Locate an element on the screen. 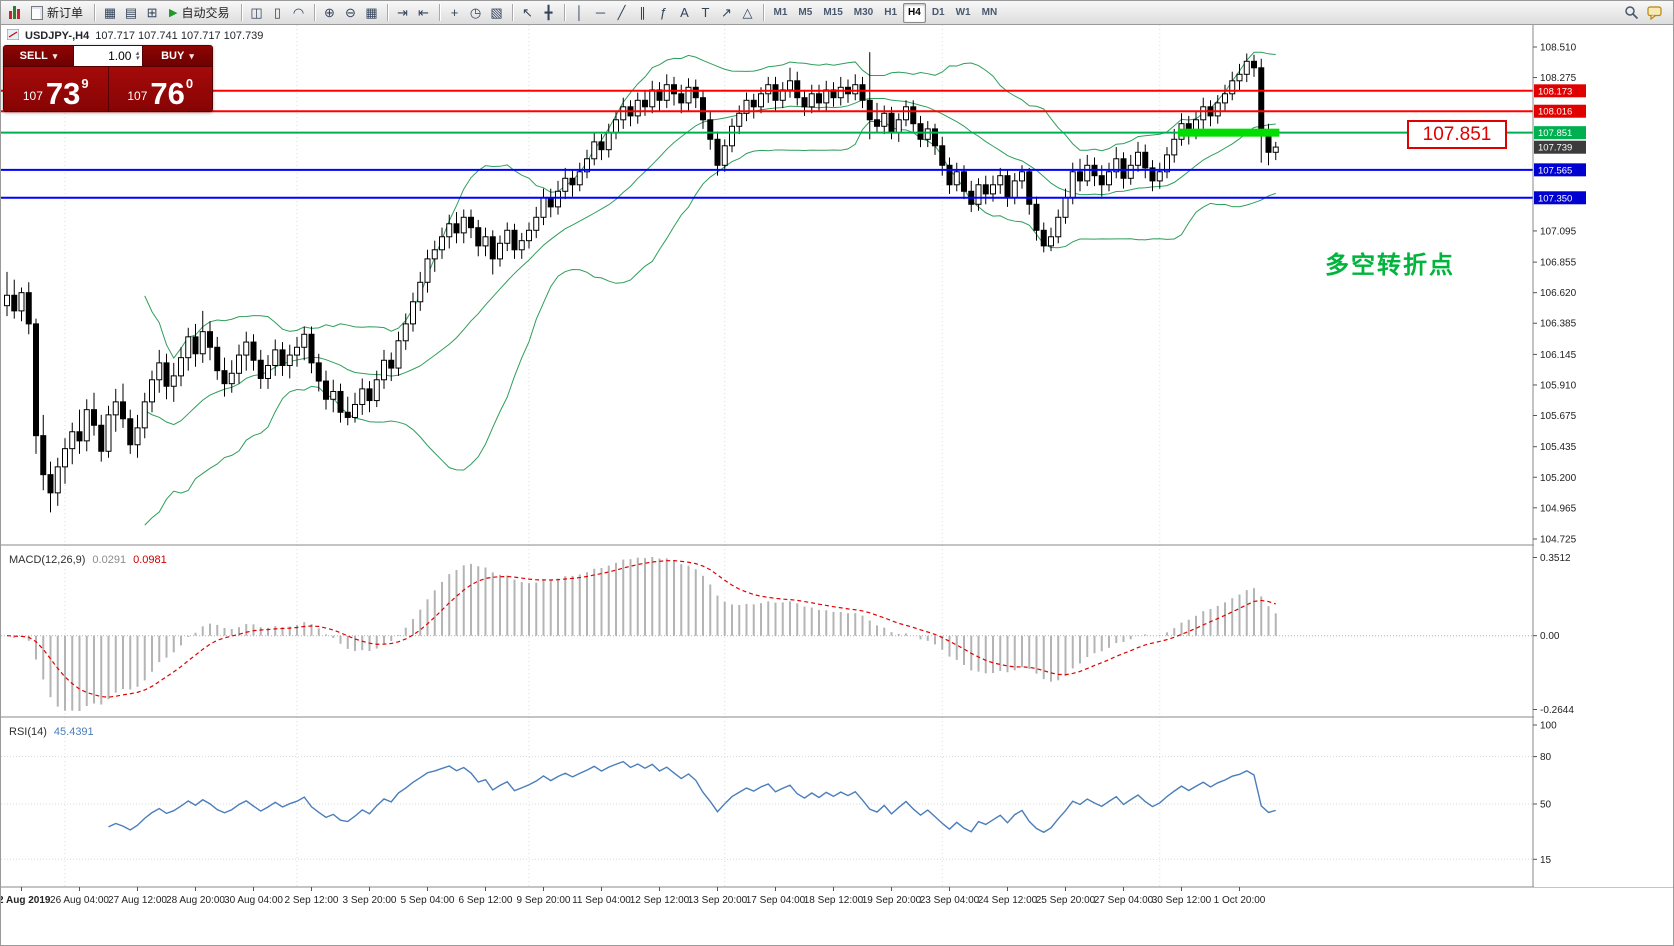 This screenshot has width=1674, height=946. chart-shift-icon: ⇤ is located at coordinates (423, 12).